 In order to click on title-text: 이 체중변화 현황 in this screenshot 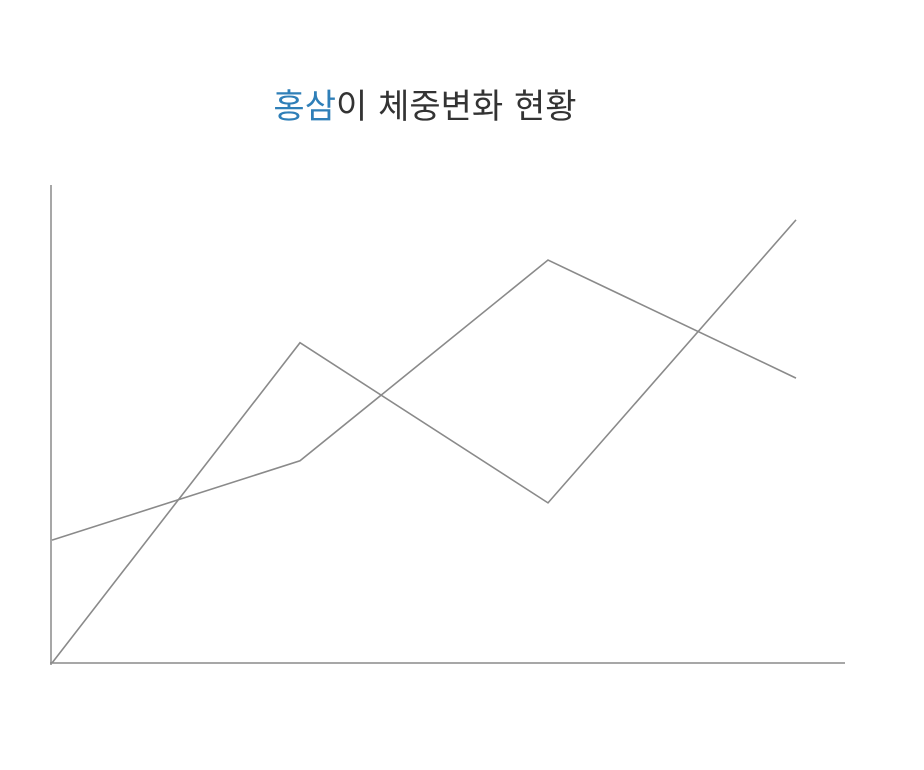, I will do `click(456, 107)`.